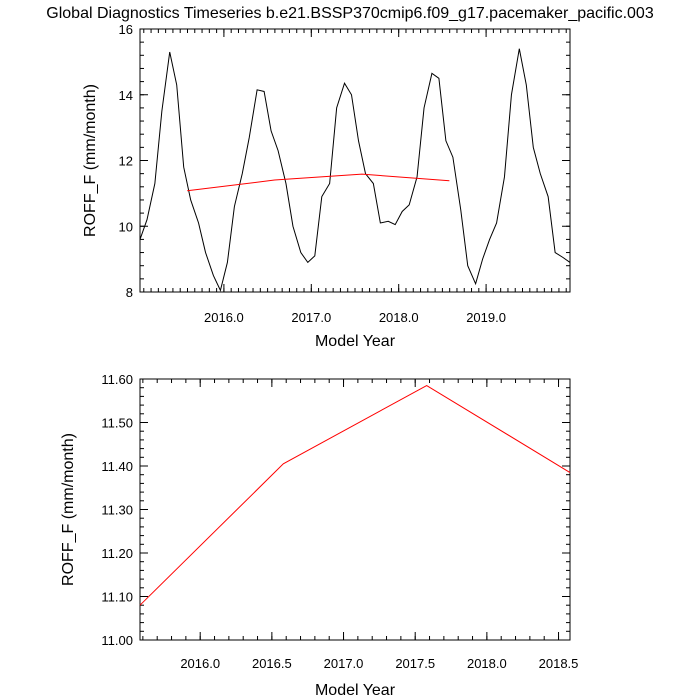 The height and width of the screenshot is (700, 700). Describe the element at coordinates (117, 423) in the screenshot. I see `y-tick-label: 11.50` at that location.